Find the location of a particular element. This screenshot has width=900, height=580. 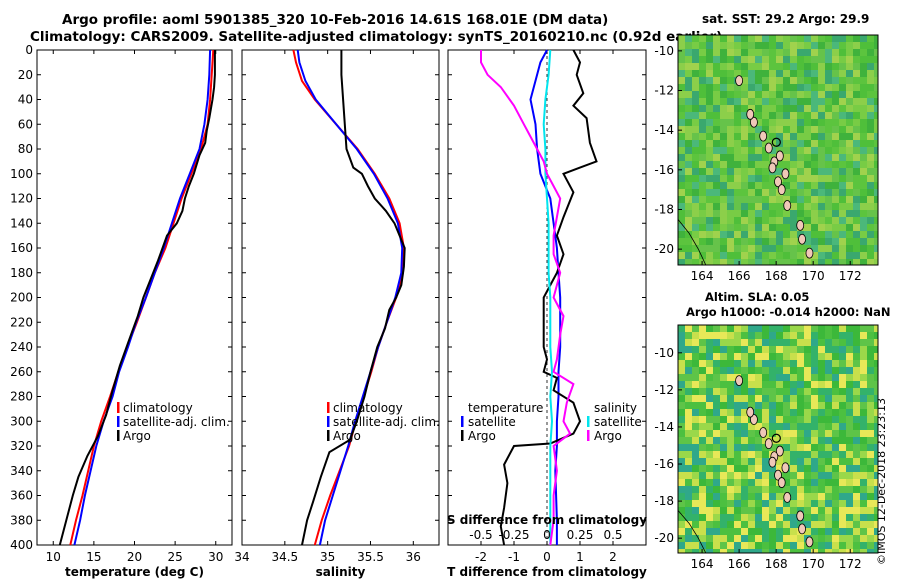

x-axis-label: temperature (deg C) is located at coordinates (134, 572).